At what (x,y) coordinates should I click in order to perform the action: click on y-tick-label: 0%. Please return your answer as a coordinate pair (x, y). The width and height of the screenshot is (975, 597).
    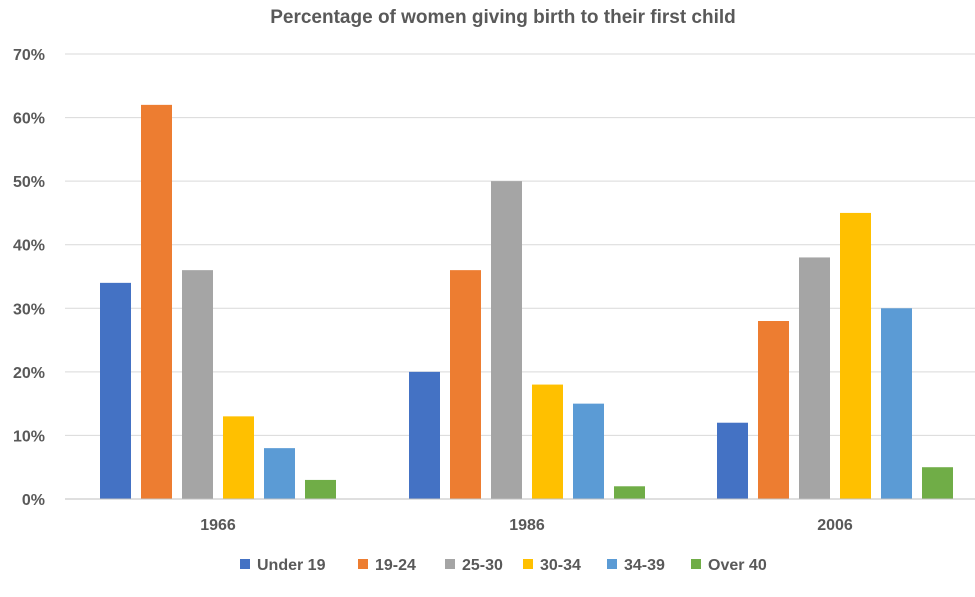
    Looking at the image, I should click on (33, 500).